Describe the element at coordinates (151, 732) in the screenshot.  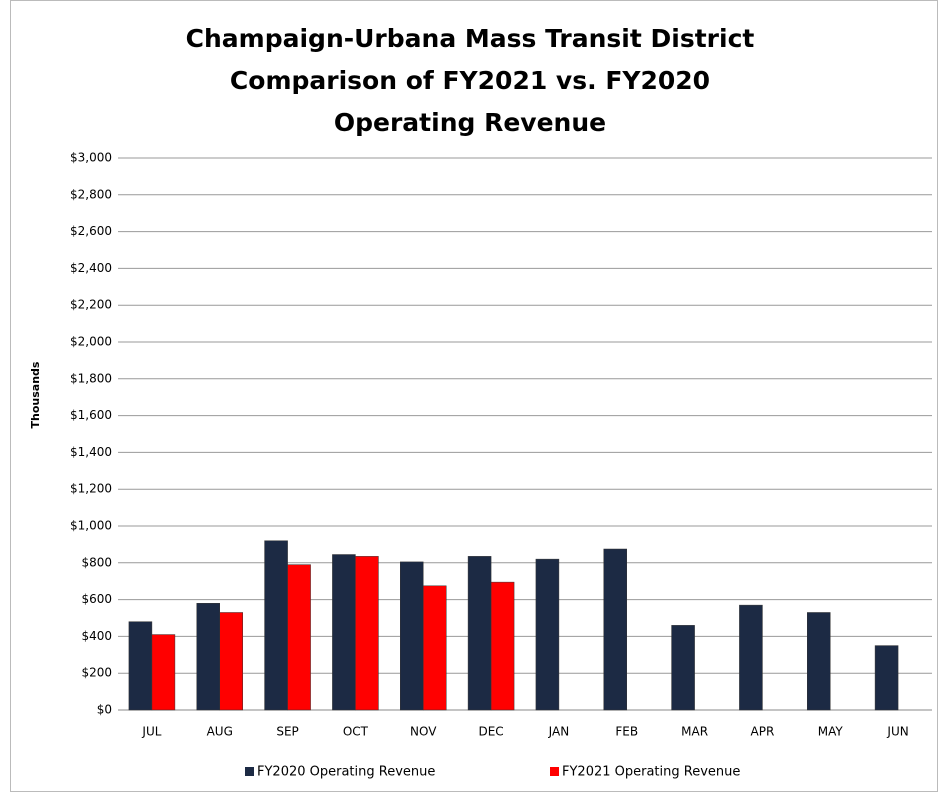
I see `x-tick-label: JUL` at that location.